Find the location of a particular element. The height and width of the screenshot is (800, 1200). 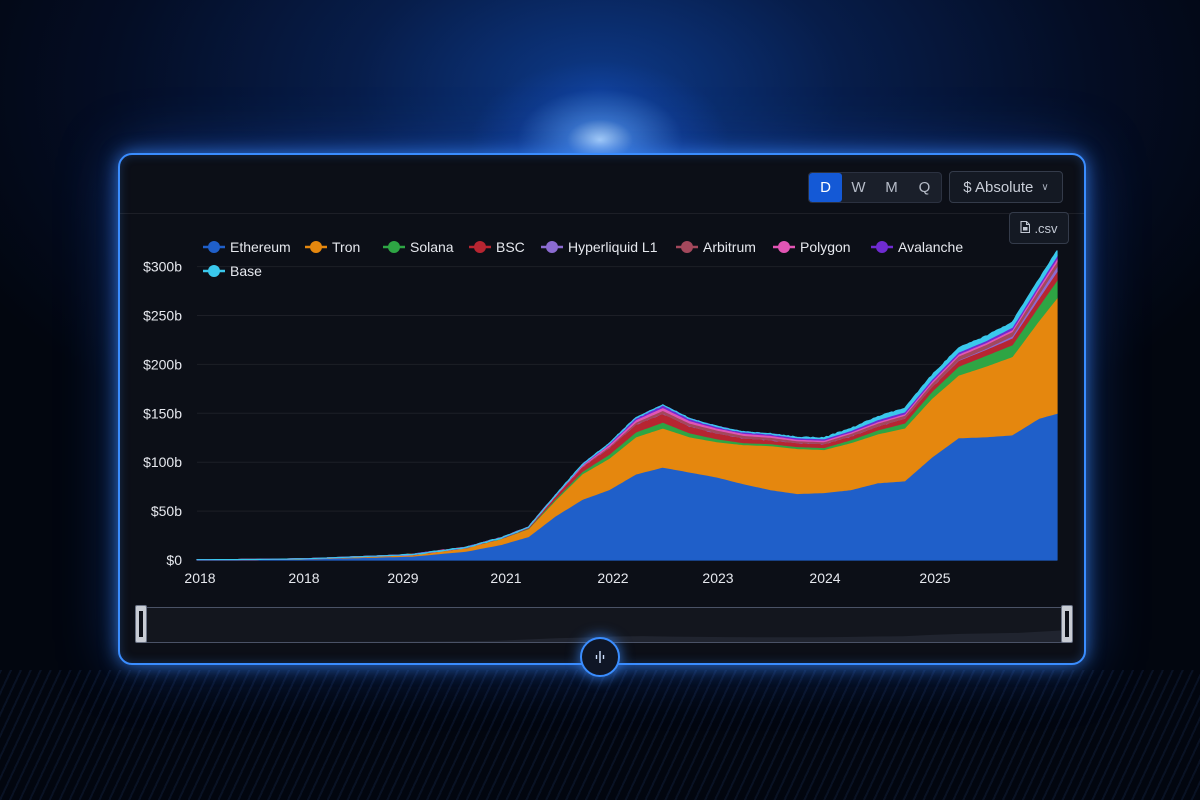

y-tick-label: $100b is located at coordinates (162, 462).